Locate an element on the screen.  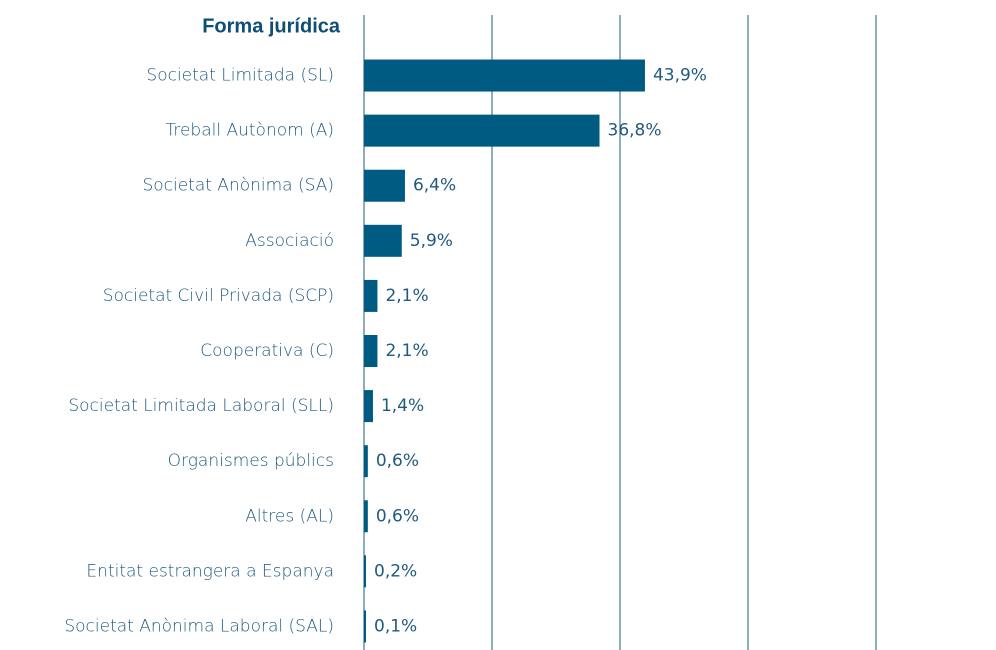
value-label: 5,9% is located at coordinates (431, 241).